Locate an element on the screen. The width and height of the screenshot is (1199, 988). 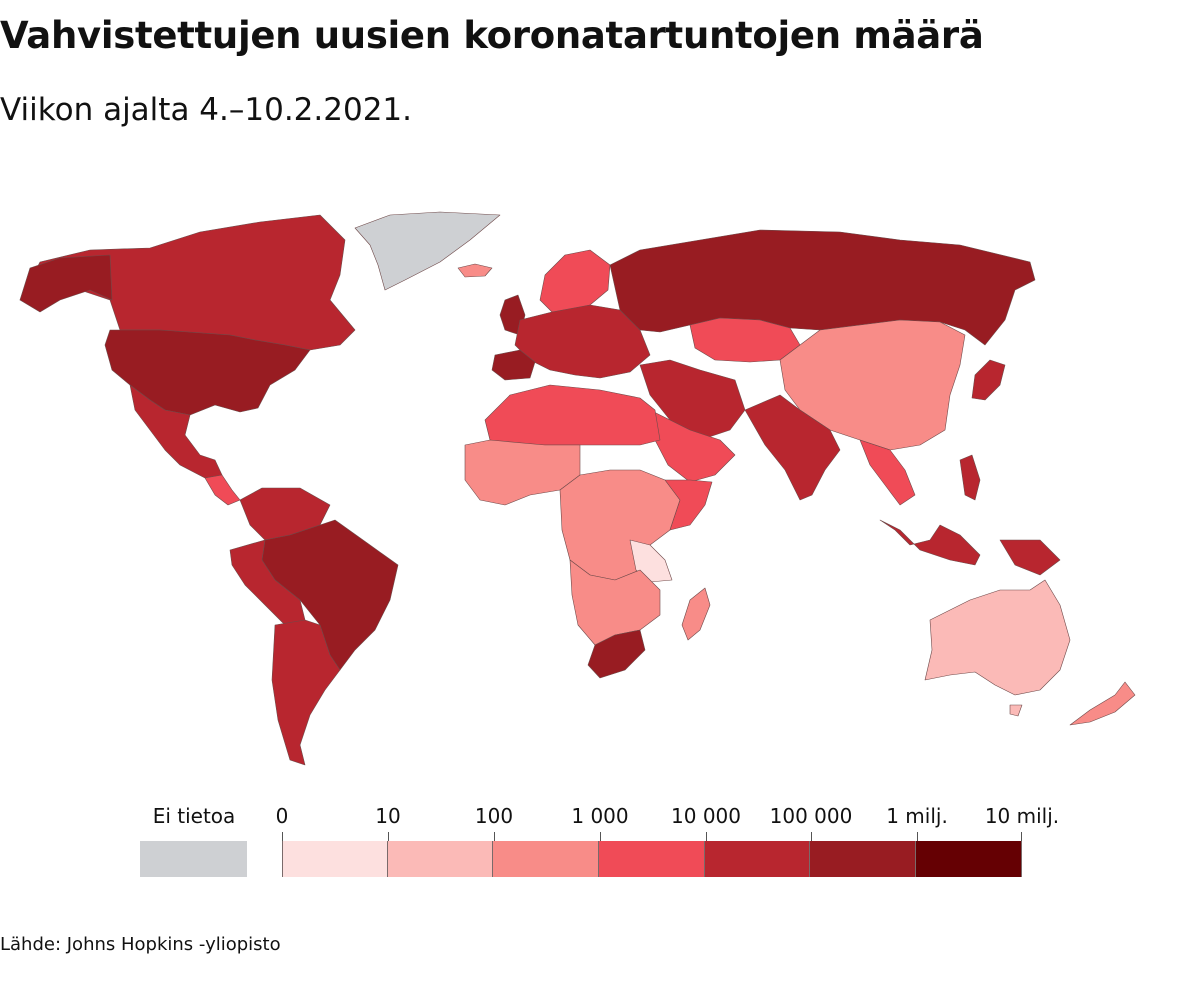
country-scandinavia is located at coordinates (575, 281).